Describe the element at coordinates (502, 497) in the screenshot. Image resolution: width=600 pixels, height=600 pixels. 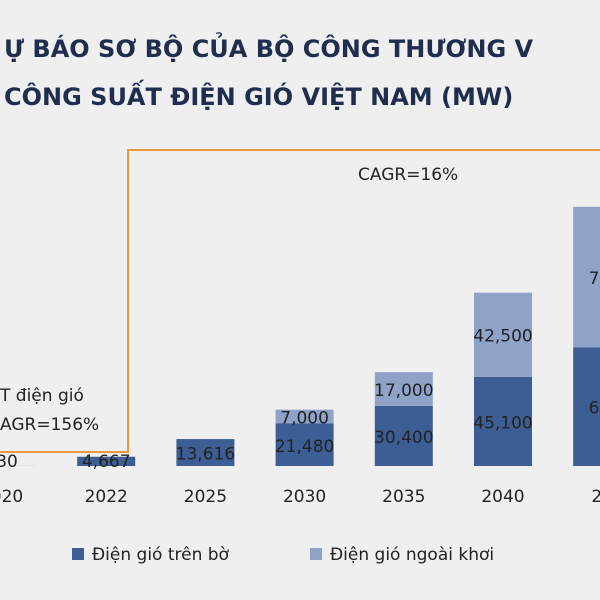
I see `x-tick-label: 2040` at that location.